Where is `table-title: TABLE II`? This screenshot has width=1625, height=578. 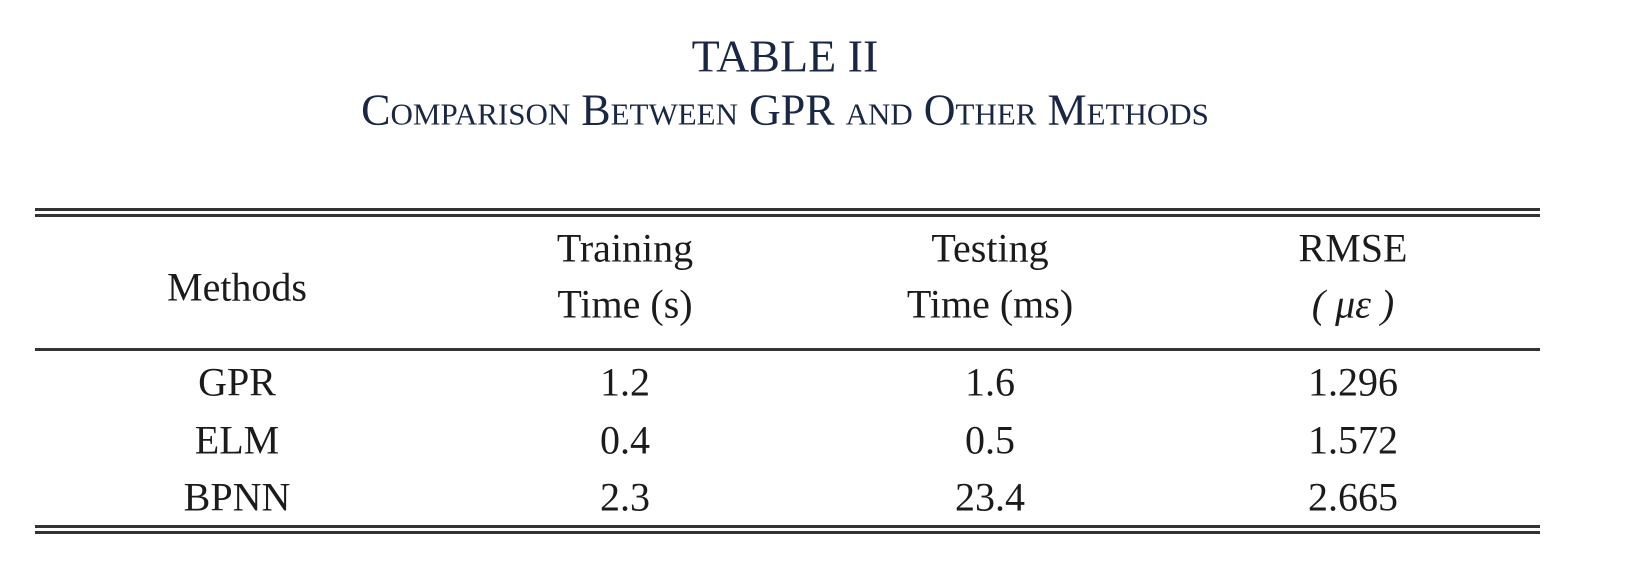 table-title: TABLE II is located at coordinates (785, 56).